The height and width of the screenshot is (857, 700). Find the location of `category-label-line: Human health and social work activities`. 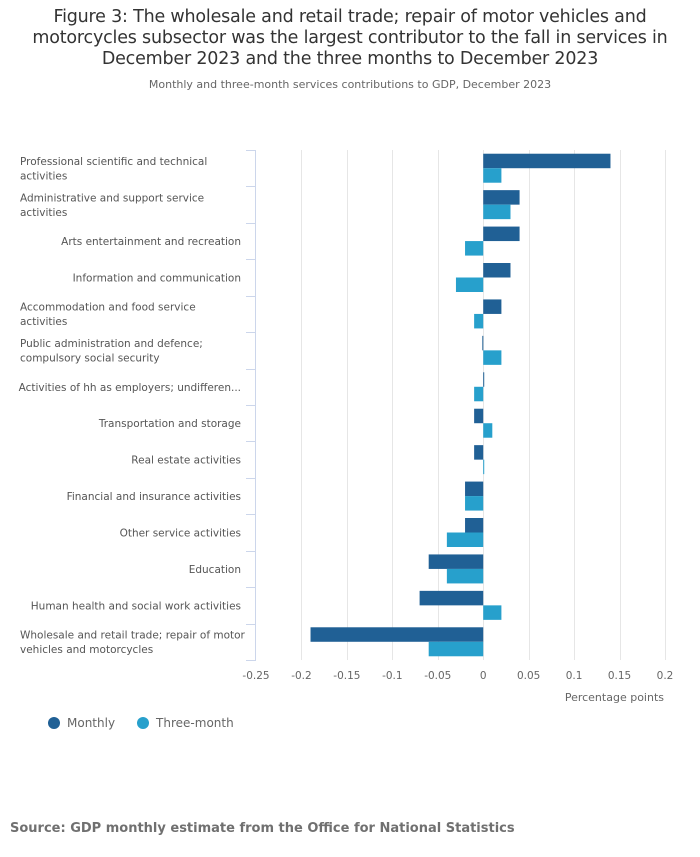

category-label-line: Human health and social work activities is located at coordinates (136, 606).